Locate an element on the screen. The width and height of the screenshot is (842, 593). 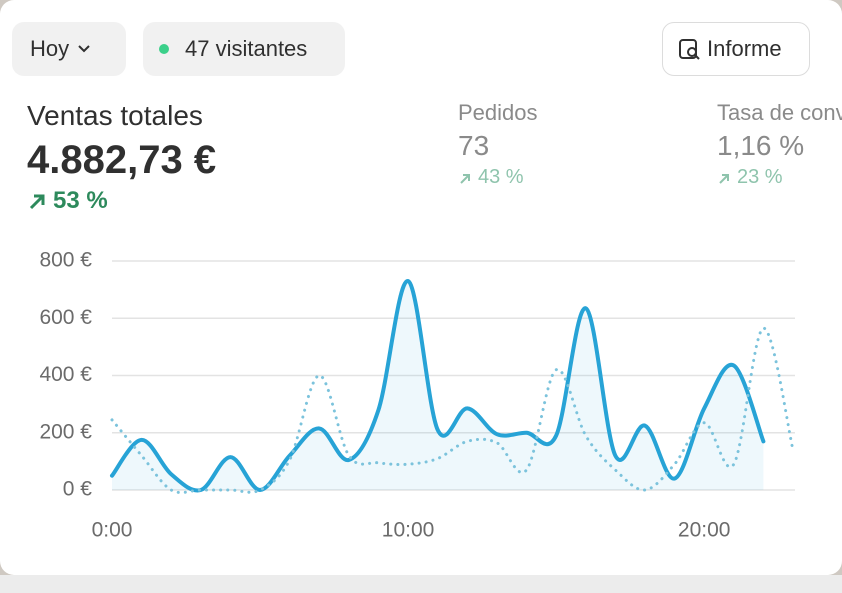
metric-value: 73 is located at coordinates (474, 145).